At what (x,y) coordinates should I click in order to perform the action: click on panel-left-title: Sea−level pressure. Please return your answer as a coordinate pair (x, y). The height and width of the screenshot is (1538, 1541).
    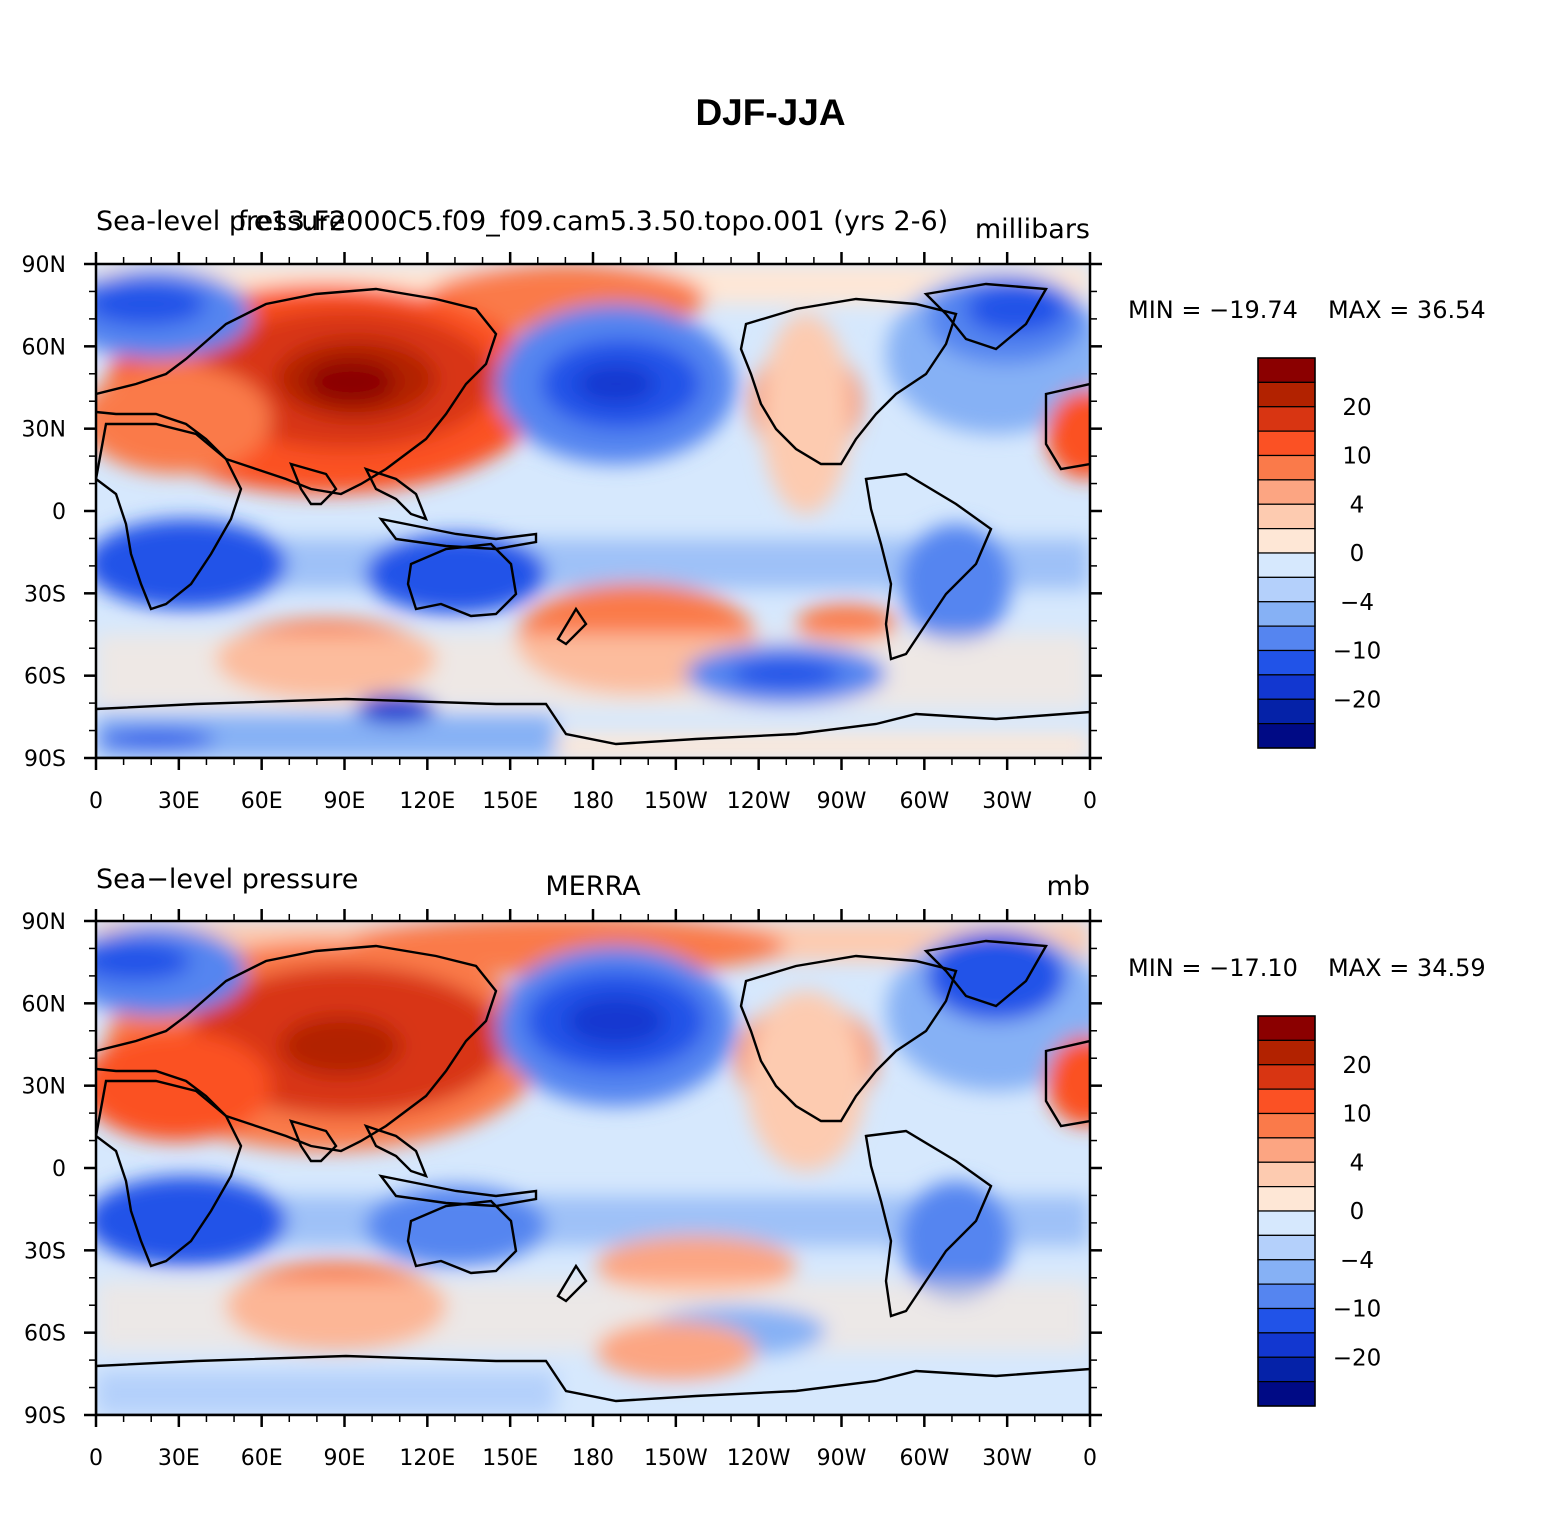
    Looking at the image, I should click on (227, 879).